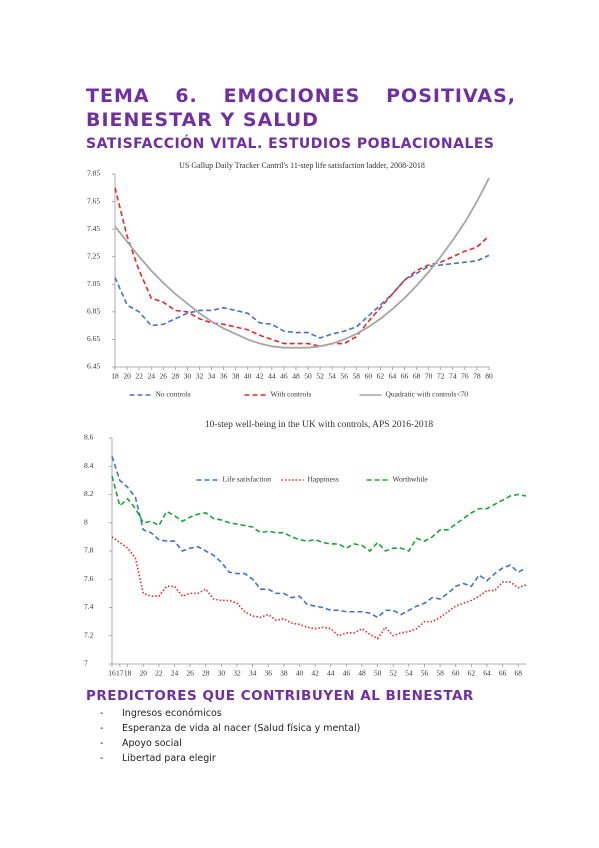 The width and height of the screenshot is (599, 848). Describe the element at coordinates (411, 479) in the screenshot. I see `legend-label: Worthwhile` at that location.